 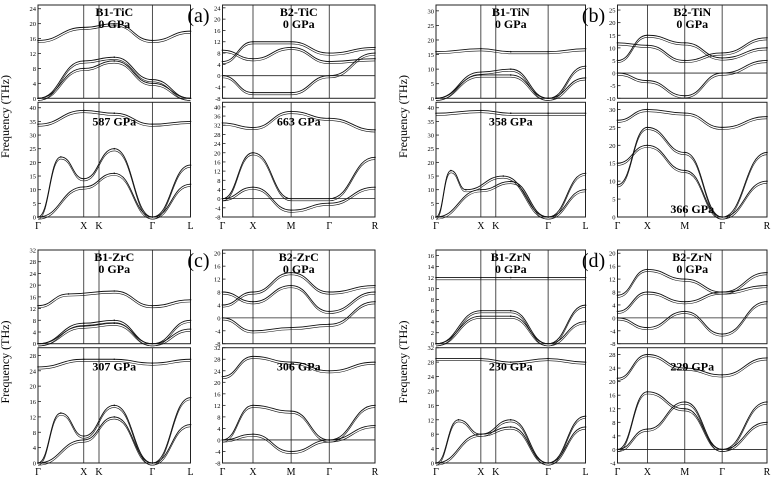 I want to click on path-tick-label: L, so click(x=190, y=226).